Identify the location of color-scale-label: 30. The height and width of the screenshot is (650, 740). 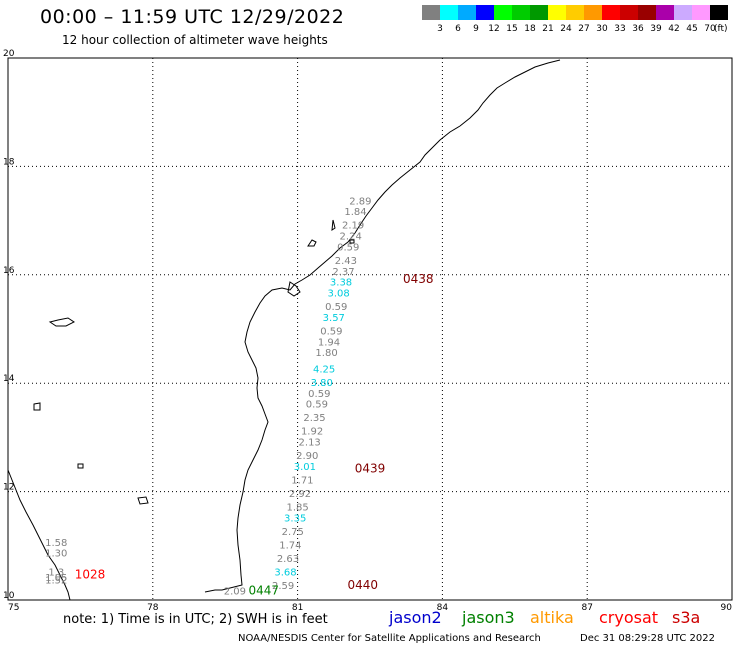
(602, 29).